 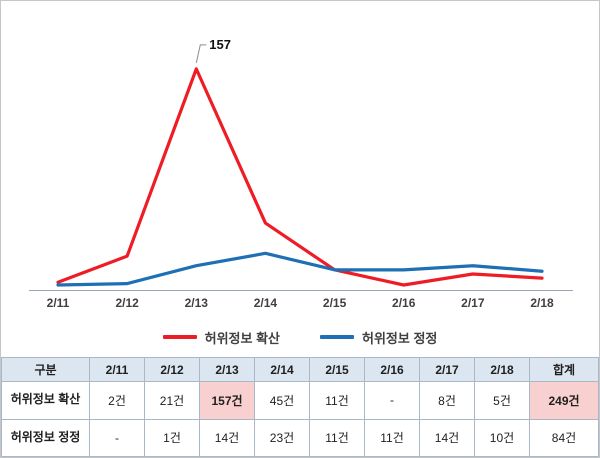 What do you see at coordinates (220, 44) in the screenshot?
I see `annotation-label: 157` at bounding box center [220, 44].